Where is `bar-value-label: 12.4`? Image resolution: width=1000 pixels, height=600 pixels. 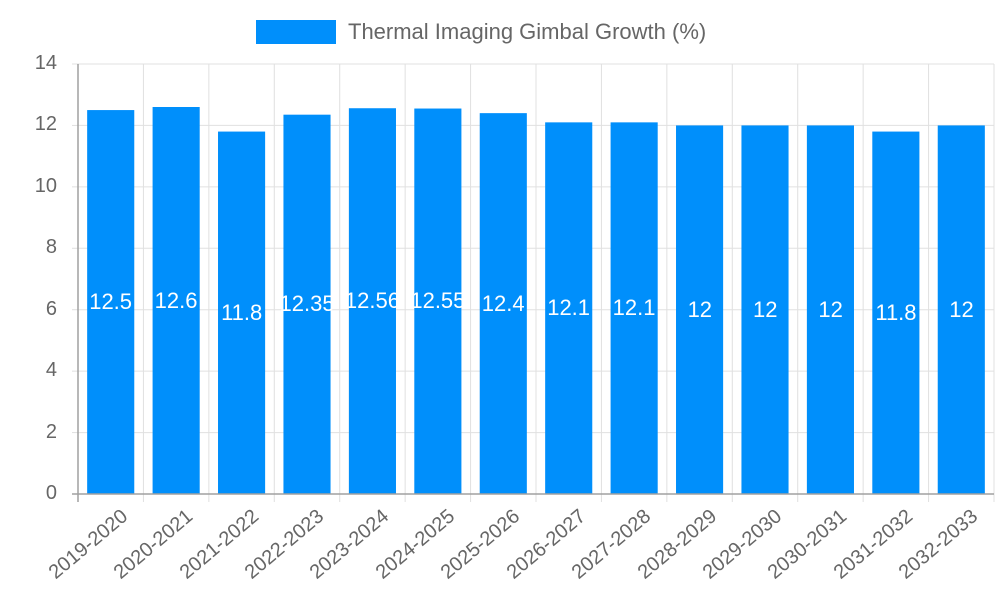 bar-value-label: 12.4 is located at coordinates (503, 303).